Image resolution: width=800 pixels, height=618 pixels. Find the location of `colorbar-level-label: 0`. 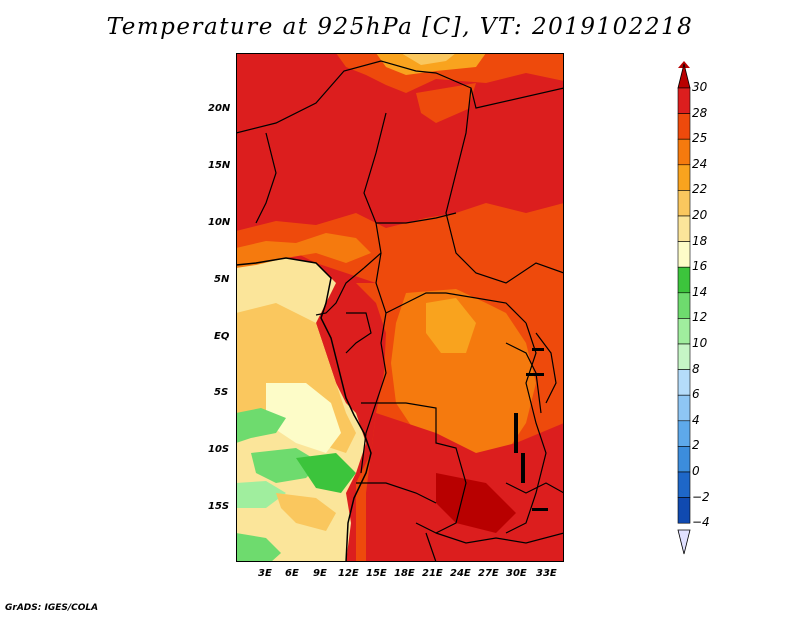

colorbar-level-label: 0 is located at coordinates (696, 471).